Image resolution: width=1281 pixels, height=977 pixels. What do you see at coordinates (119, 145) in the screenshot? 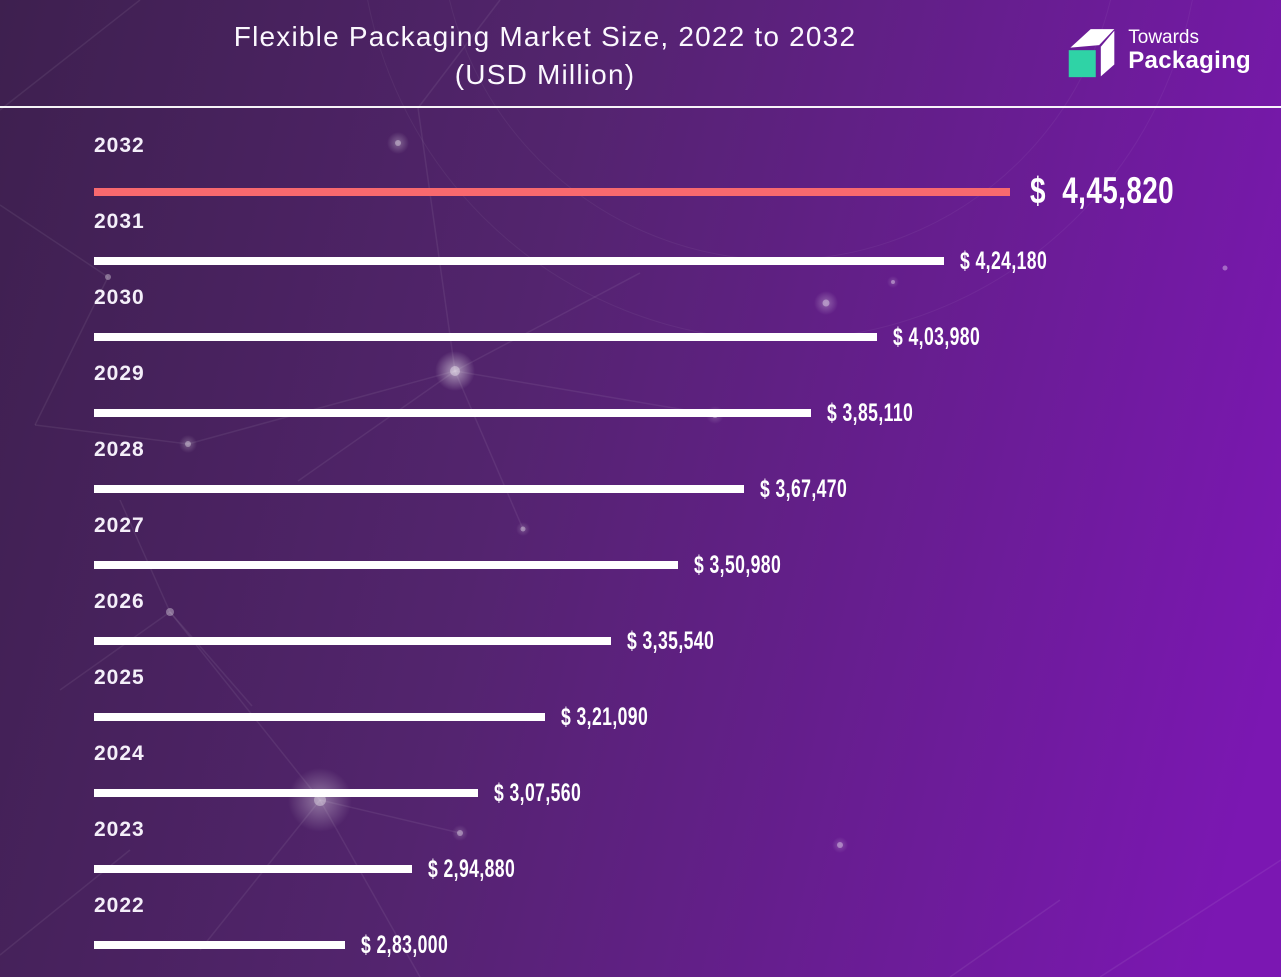
I see `year-label: 2032` at bounding box center [119, 145].